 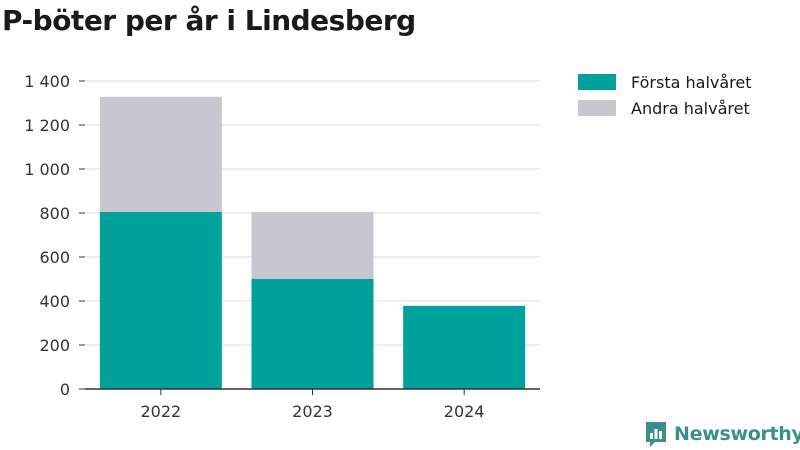 I want to click on y-tick-label: 400, so click(x=54, y=301).